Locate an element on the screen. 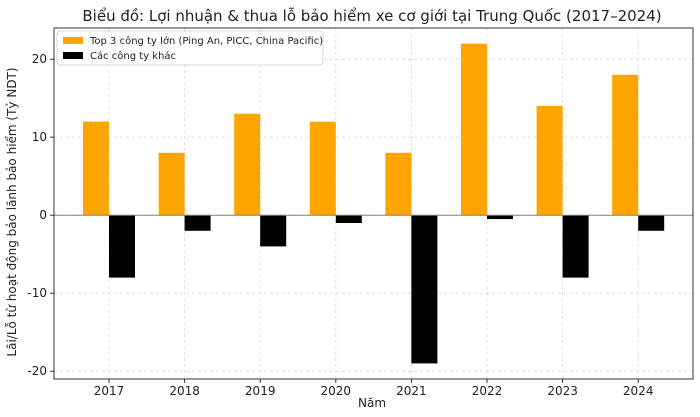  legend-box is located at coordinates (190, 48).